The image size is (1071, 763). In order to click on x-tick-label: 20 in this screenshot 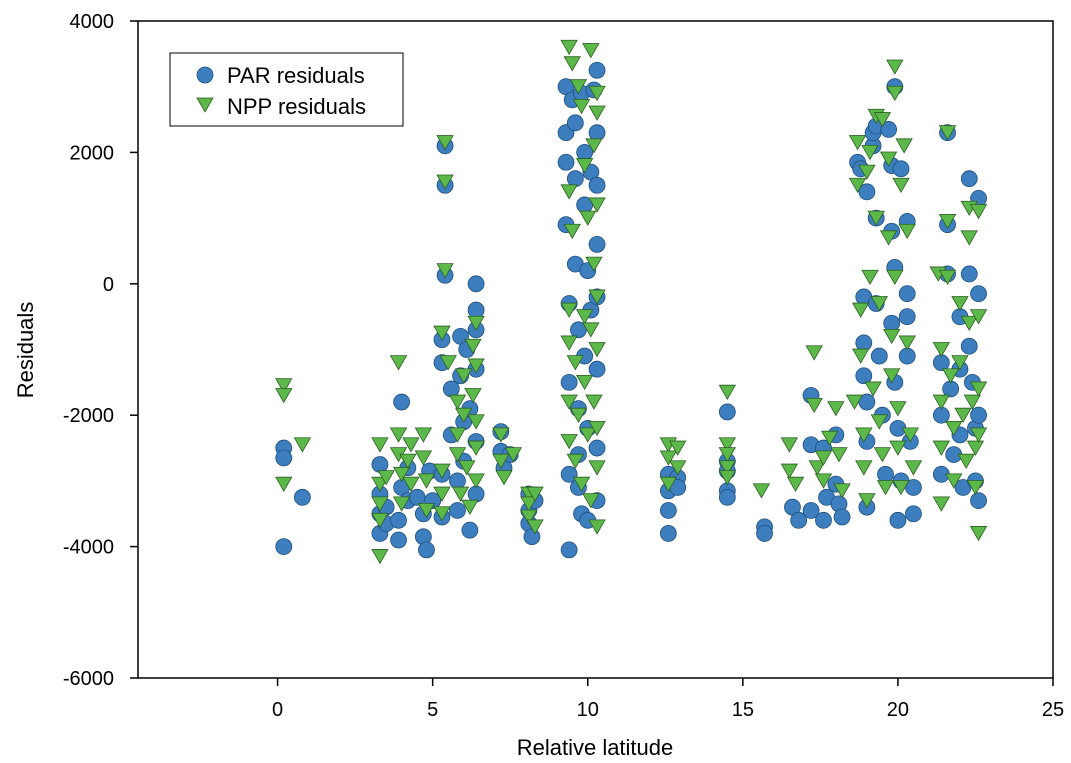, I will do `click(898, 710)`.